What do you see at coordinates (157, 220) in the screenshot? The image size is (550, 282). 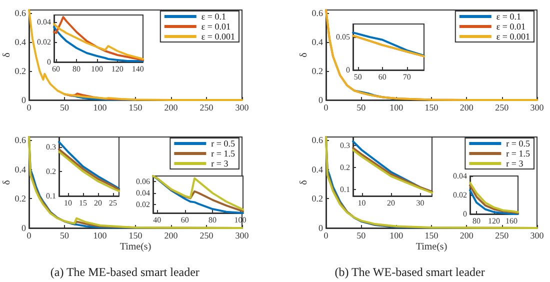 I see `x-tick-label: 40` at bounding box center [157, 220].